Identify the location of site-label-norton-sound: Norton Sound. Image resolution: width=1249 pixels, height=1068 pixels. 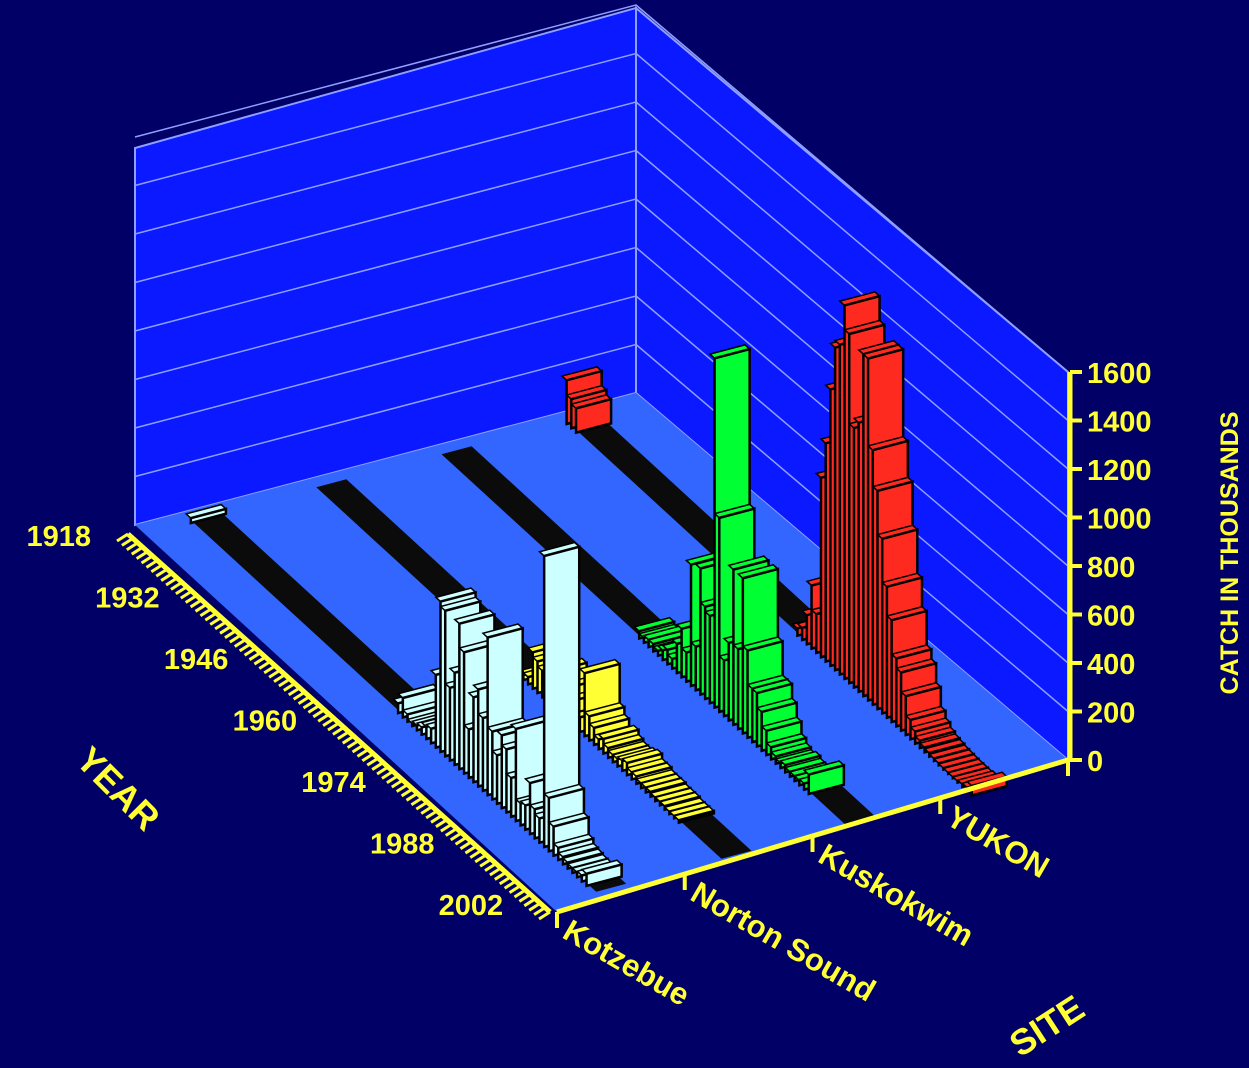
(783, 942).